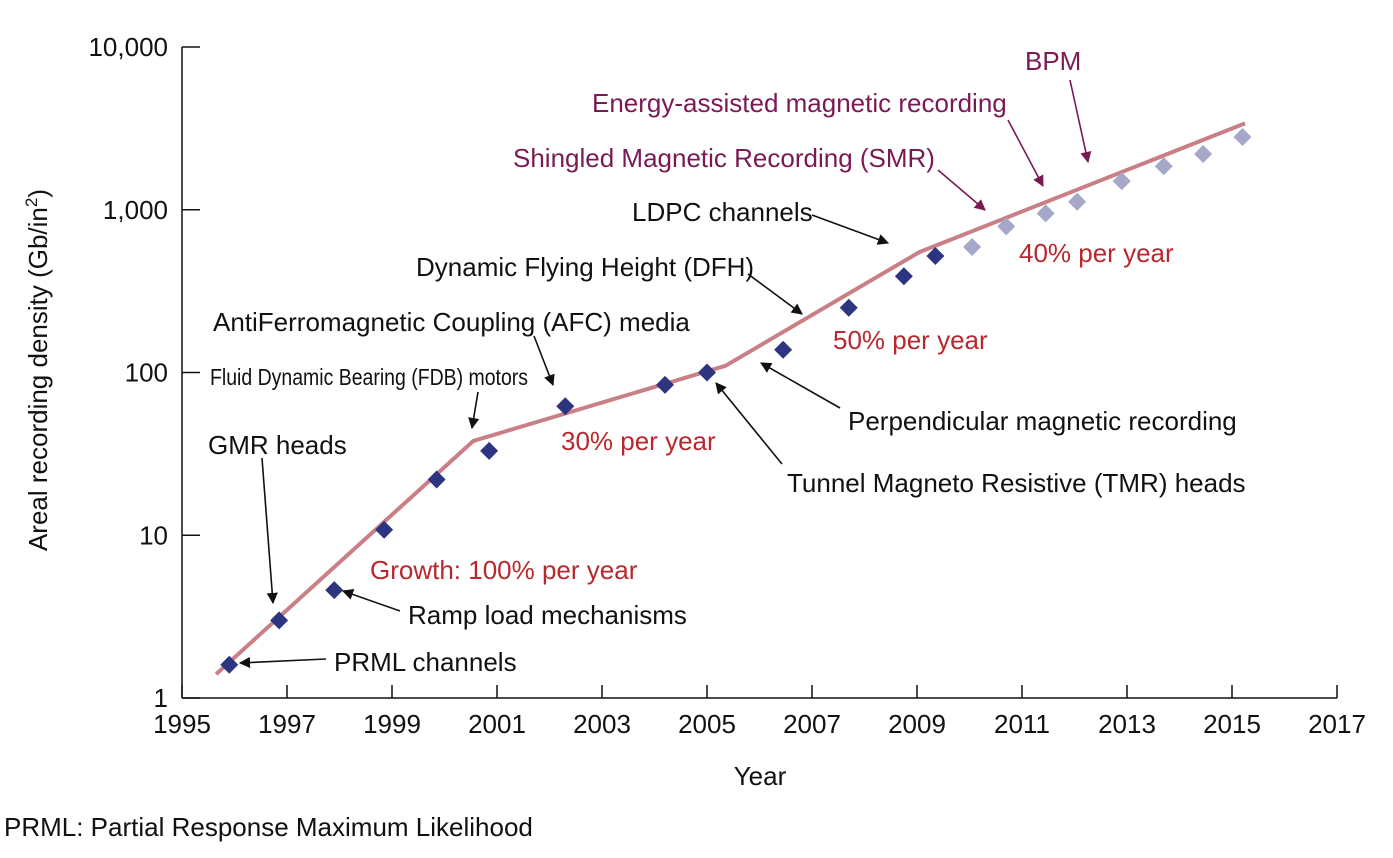 This screenshot has height=858, width=1393. Describe the element at coordinates (277, 445) in the screenshot. I see `label-gmr: GMR heads` at that location.